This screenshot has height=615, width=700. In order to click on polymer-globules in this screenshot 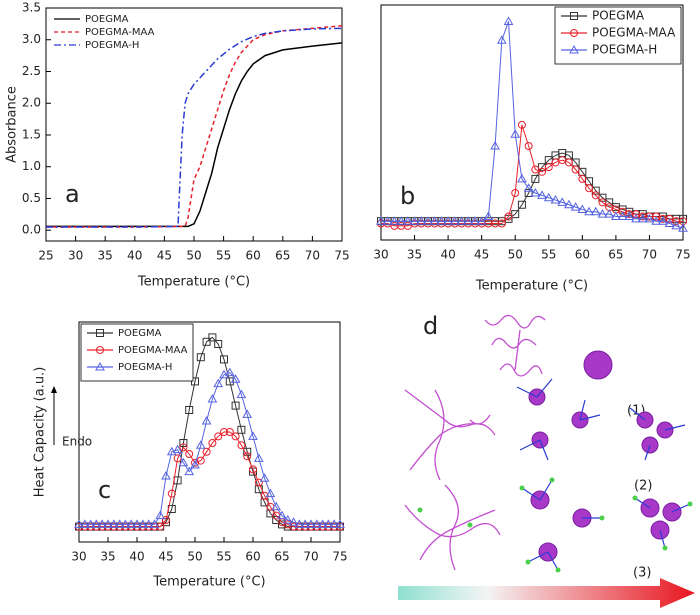, I will do `click(605, 456)`.